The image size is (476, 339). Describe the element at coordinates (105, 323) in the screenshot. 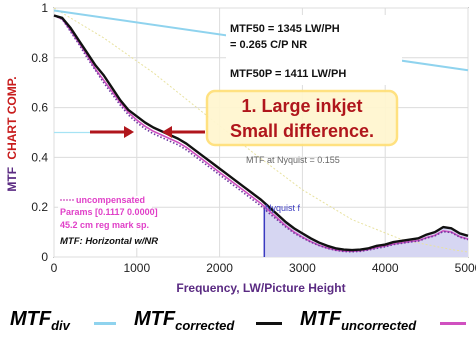

I see `legend-swatch-mtf-div` at that location.